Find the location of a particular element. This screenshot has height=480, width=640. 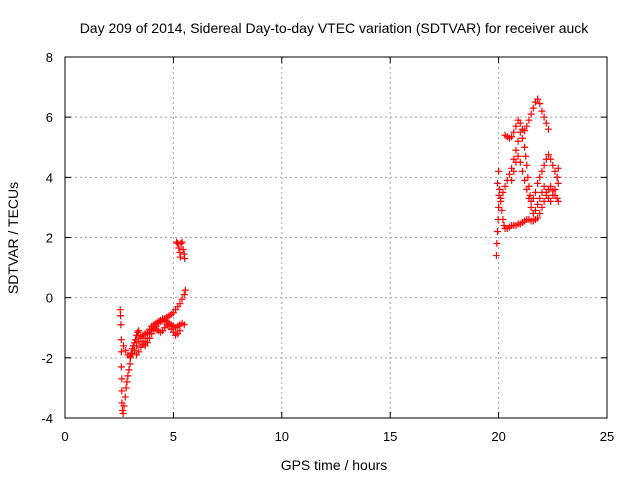

x-tick-label: 5 is located at coordinates (173, 436).